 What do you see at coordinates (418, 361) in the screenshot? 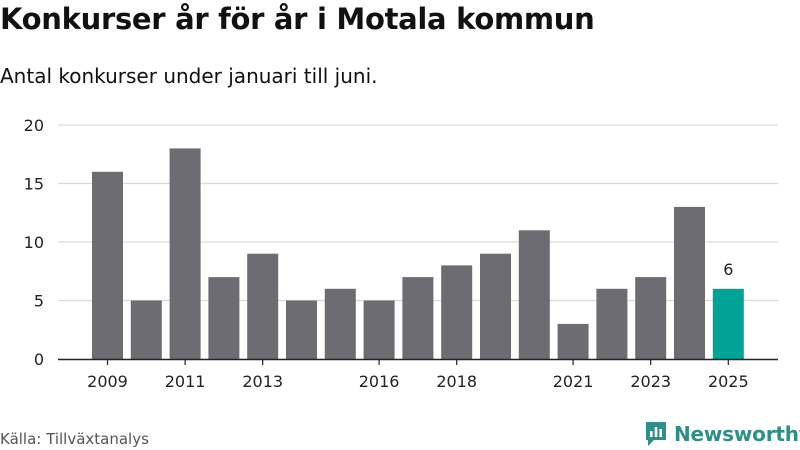
I see `axis-layer` at bounding box center [418, 361].